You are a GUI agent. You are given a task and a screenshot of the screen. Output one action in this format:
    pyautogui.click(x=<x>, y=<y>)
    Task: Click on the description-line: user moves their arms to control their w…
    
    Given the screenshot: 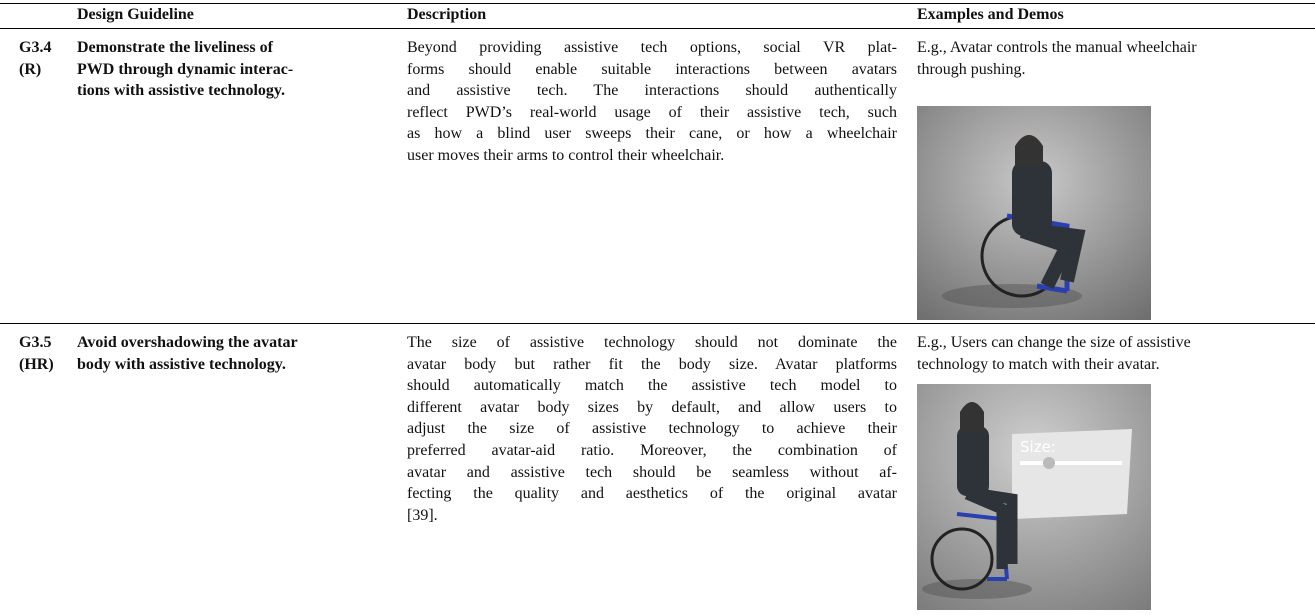 What is the action you would take?
    pyautogui.click(x=566, y=155)
    